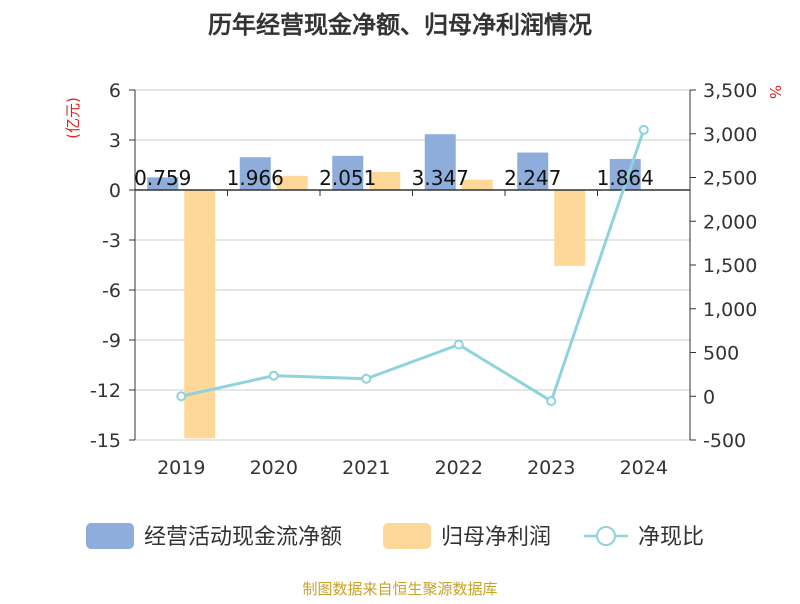  I want to click on cashflow-data-label: 1.966, so click(255, 178).